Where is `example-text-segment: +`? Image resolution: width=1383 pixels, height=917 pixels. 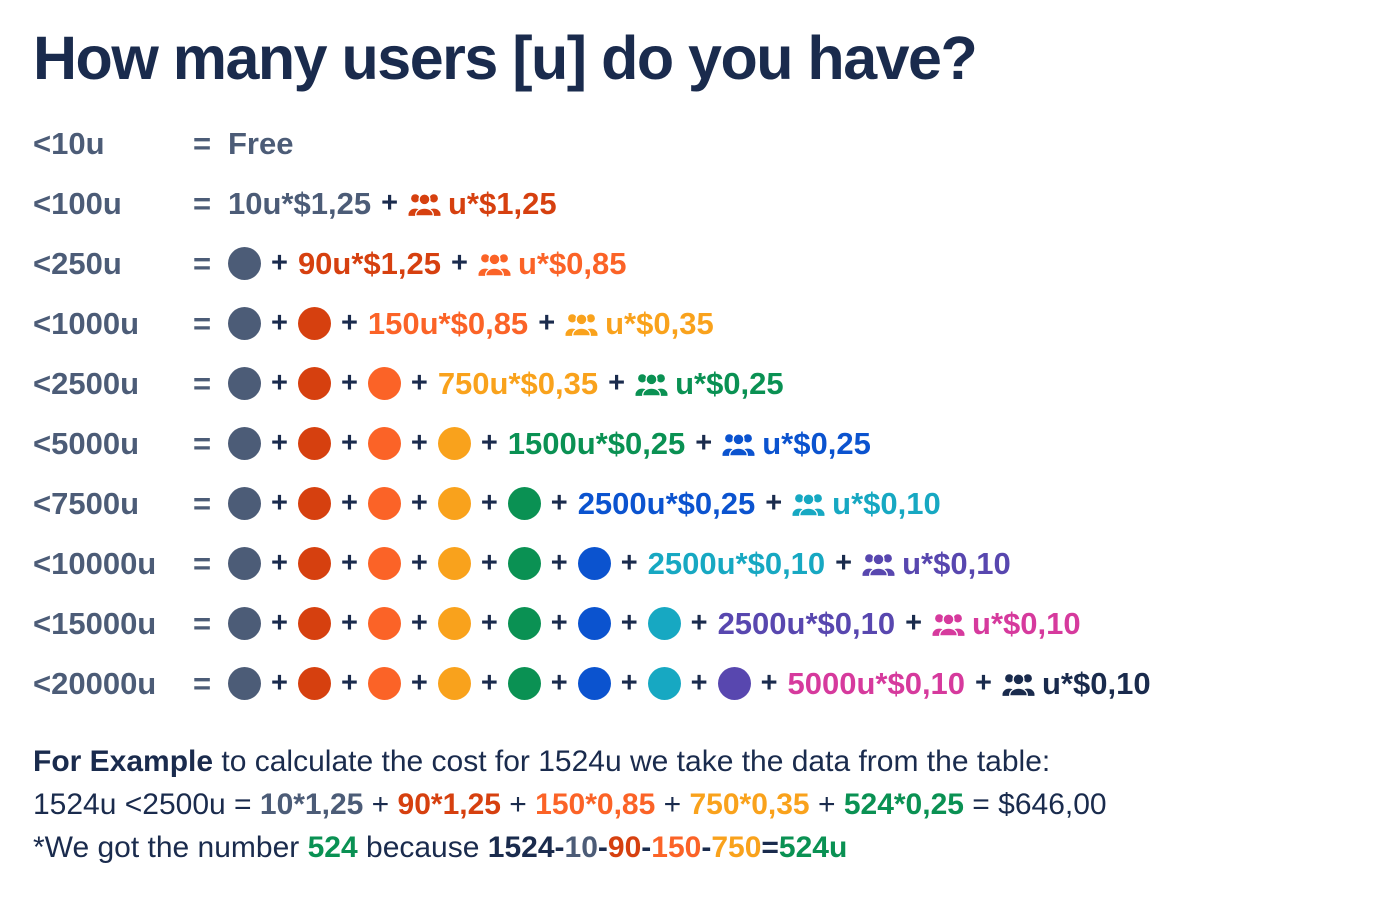 example-text-segment: + is located at coordinates (672, 804).